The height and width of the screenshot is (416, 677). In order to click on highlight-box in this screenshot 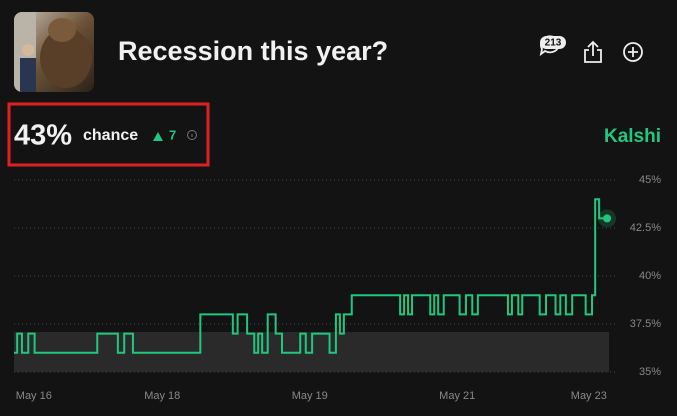, I will do `click(108, 134)`.